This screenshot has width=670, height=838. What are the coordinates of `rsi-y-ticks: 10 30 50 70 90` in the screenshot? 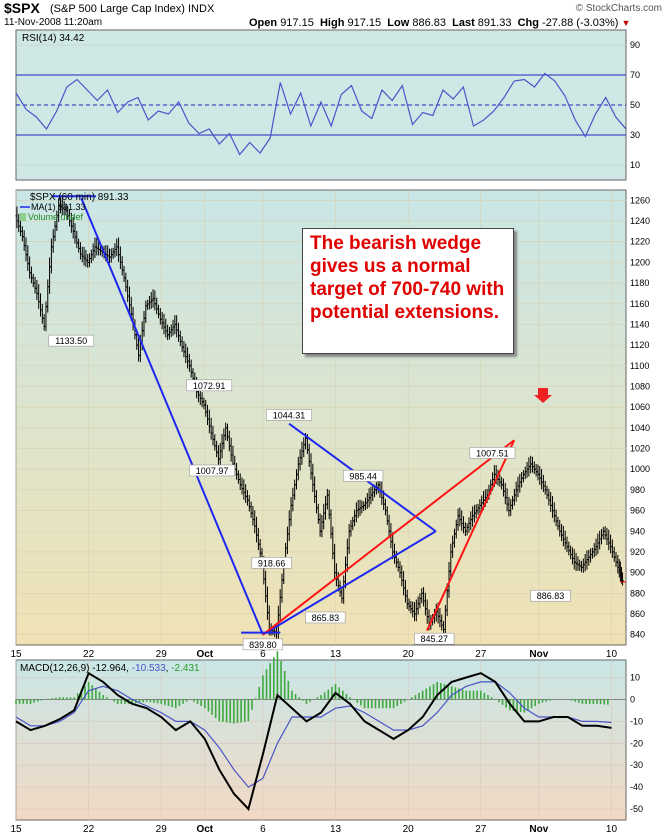 It's located at (635, 105).